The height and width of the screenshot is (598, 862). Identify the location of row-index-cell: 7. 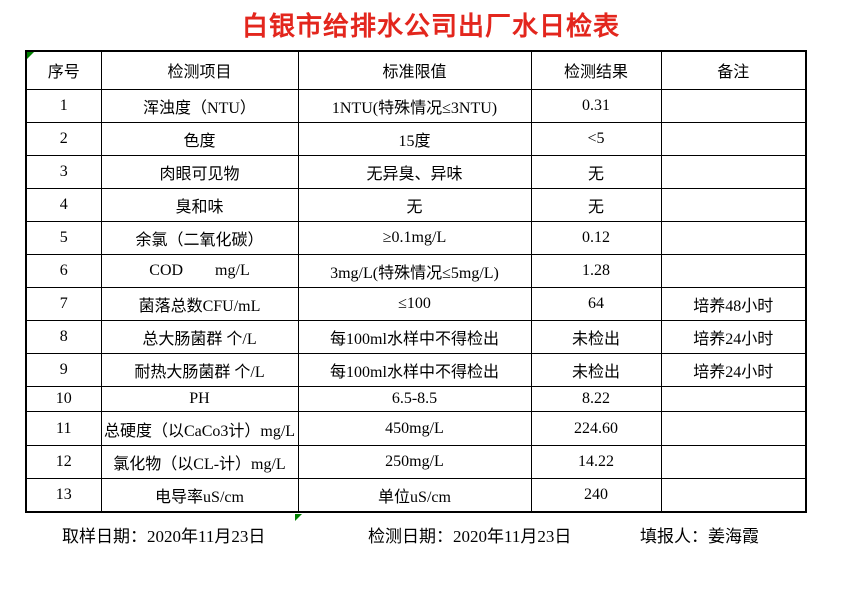
(63, 304).